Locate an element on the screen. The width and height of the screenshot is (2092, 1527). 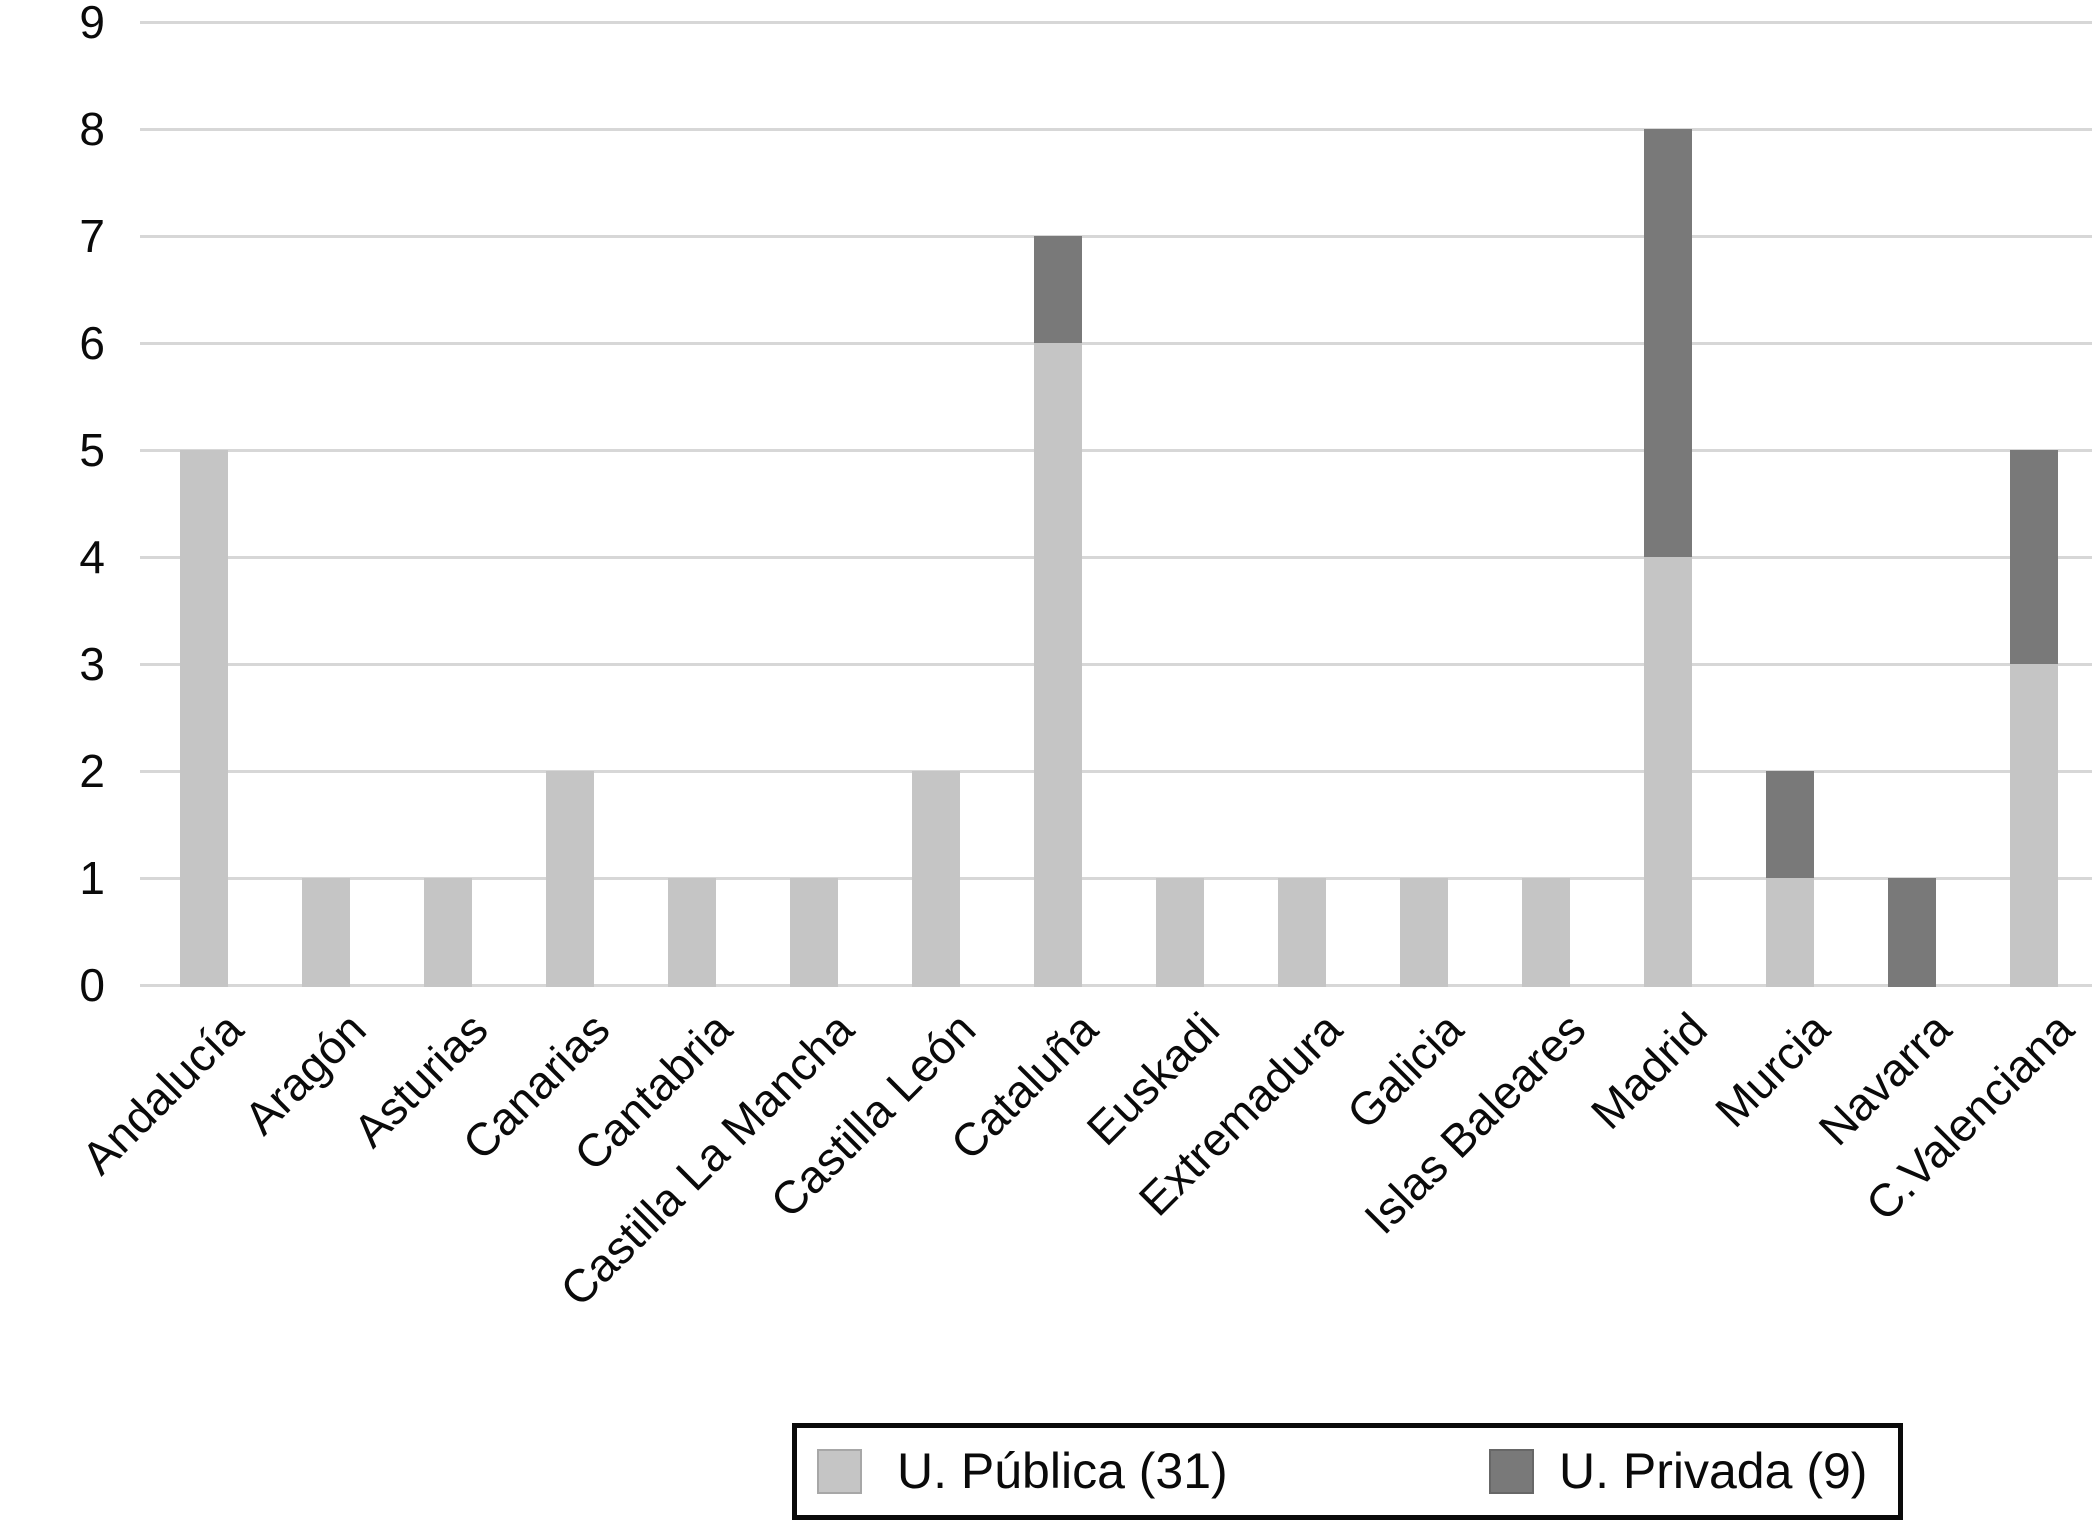
y-axis-tick-label: 2 is located at coordinates (92, 771).